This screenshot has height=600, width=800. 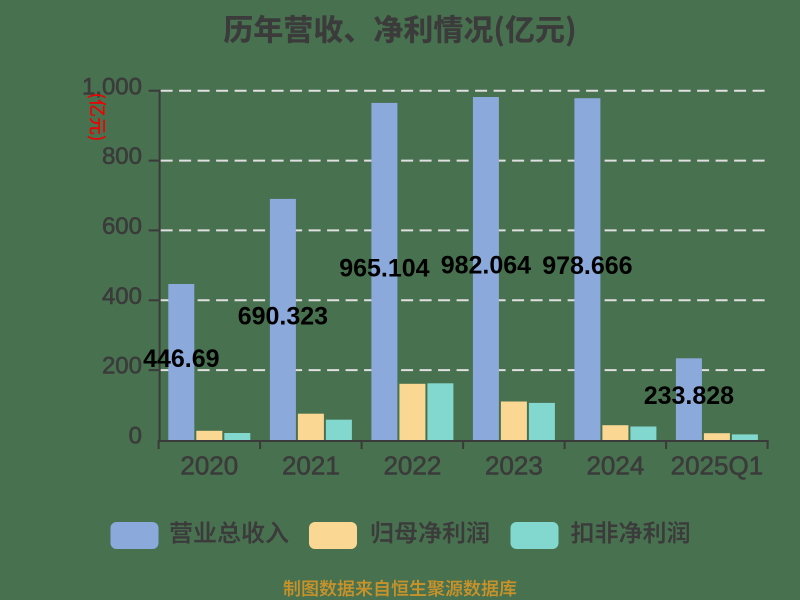 I want to click on svg-text: 200, so click(x=122, y=366).